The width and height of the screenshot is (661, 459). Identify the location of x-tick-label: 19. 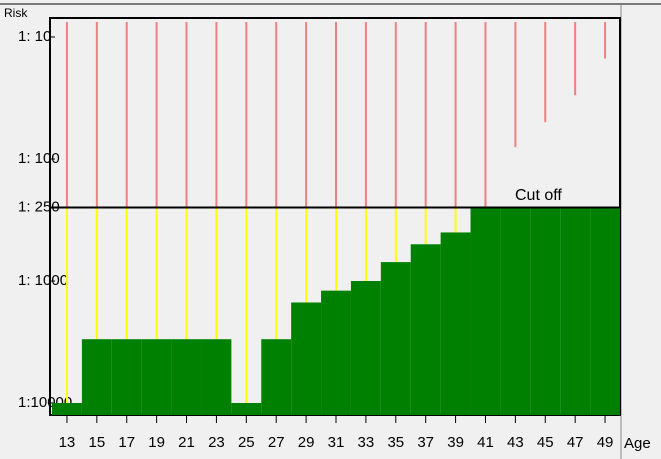
(156, 442).